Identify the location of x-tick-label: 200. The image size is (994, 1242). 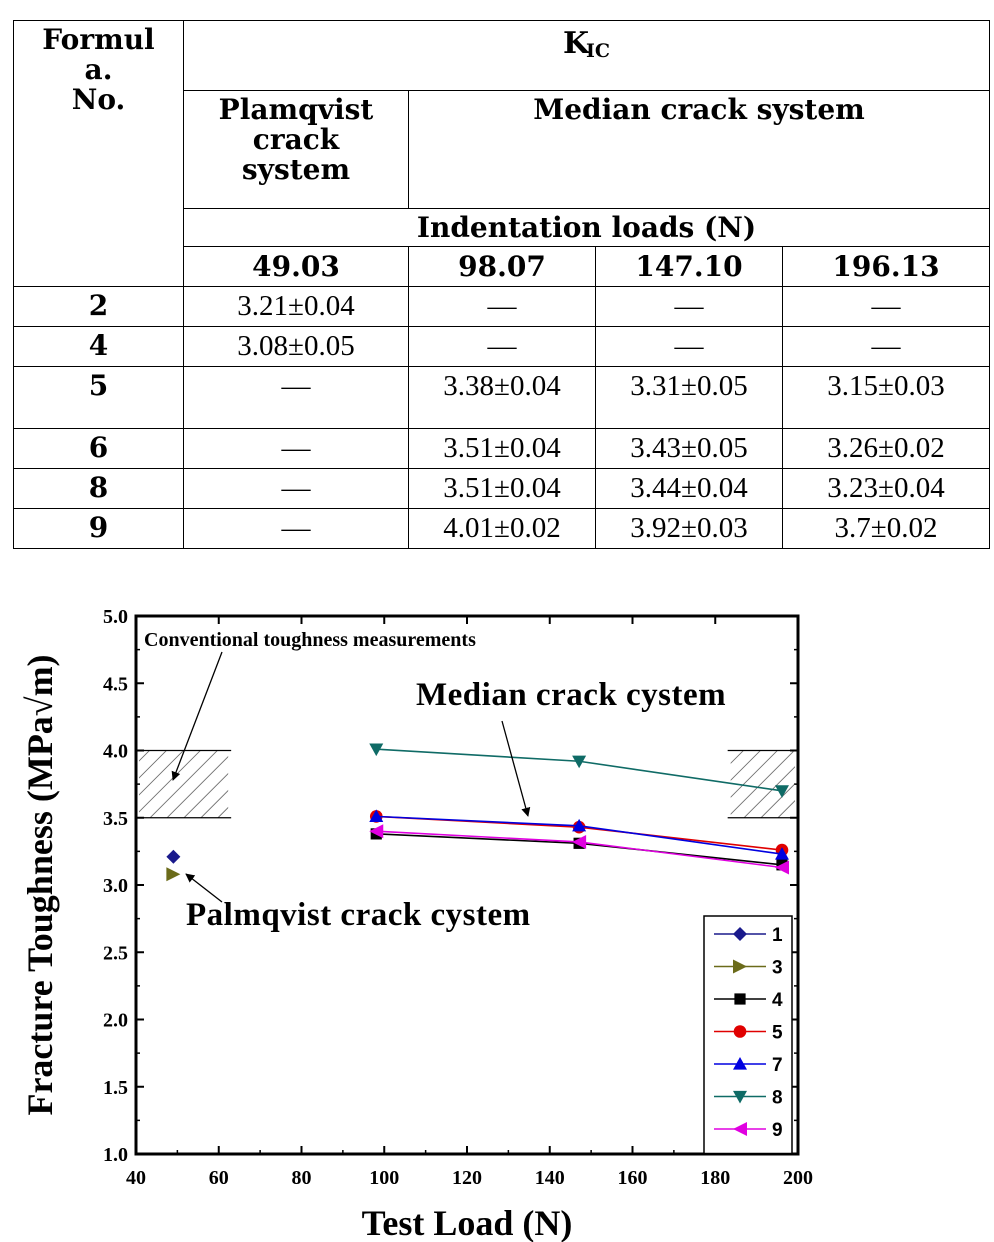
(798, 1178).